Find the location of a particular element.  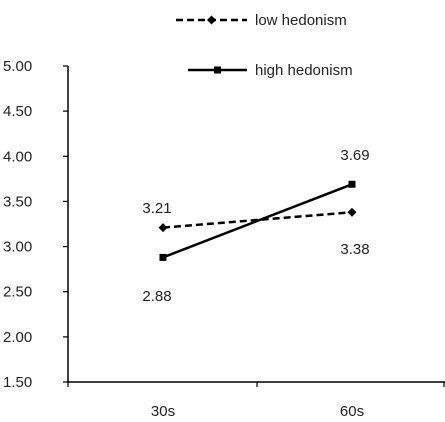

legend: low hedonism high hedonism is located at coordinates (264, 45).